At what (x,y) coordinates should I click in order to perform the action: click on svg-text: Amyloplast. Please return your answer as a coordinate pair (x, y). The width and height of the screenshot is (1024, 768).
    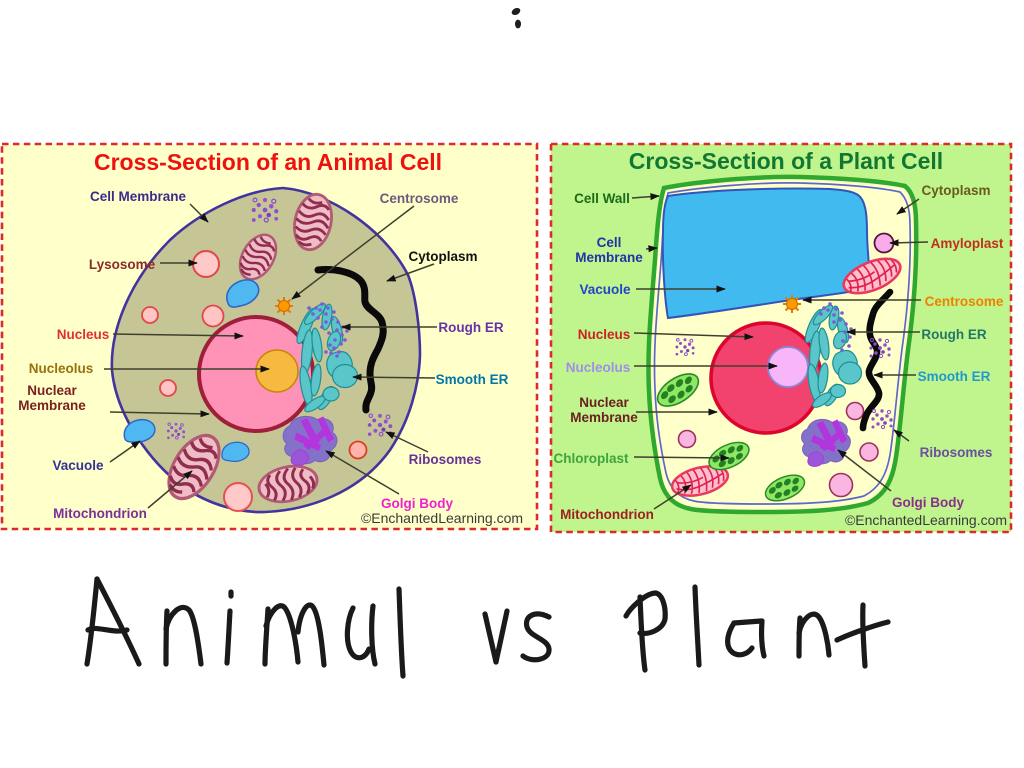
    Looking at the image, I should click on (967, 243).